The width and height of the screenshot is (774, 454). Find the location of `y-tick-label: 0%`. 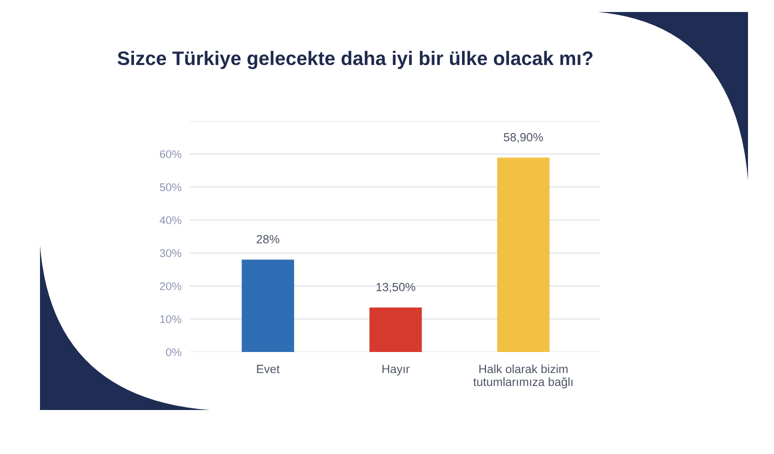

y-tick-label: 0% is located at coordinates (174, 352).